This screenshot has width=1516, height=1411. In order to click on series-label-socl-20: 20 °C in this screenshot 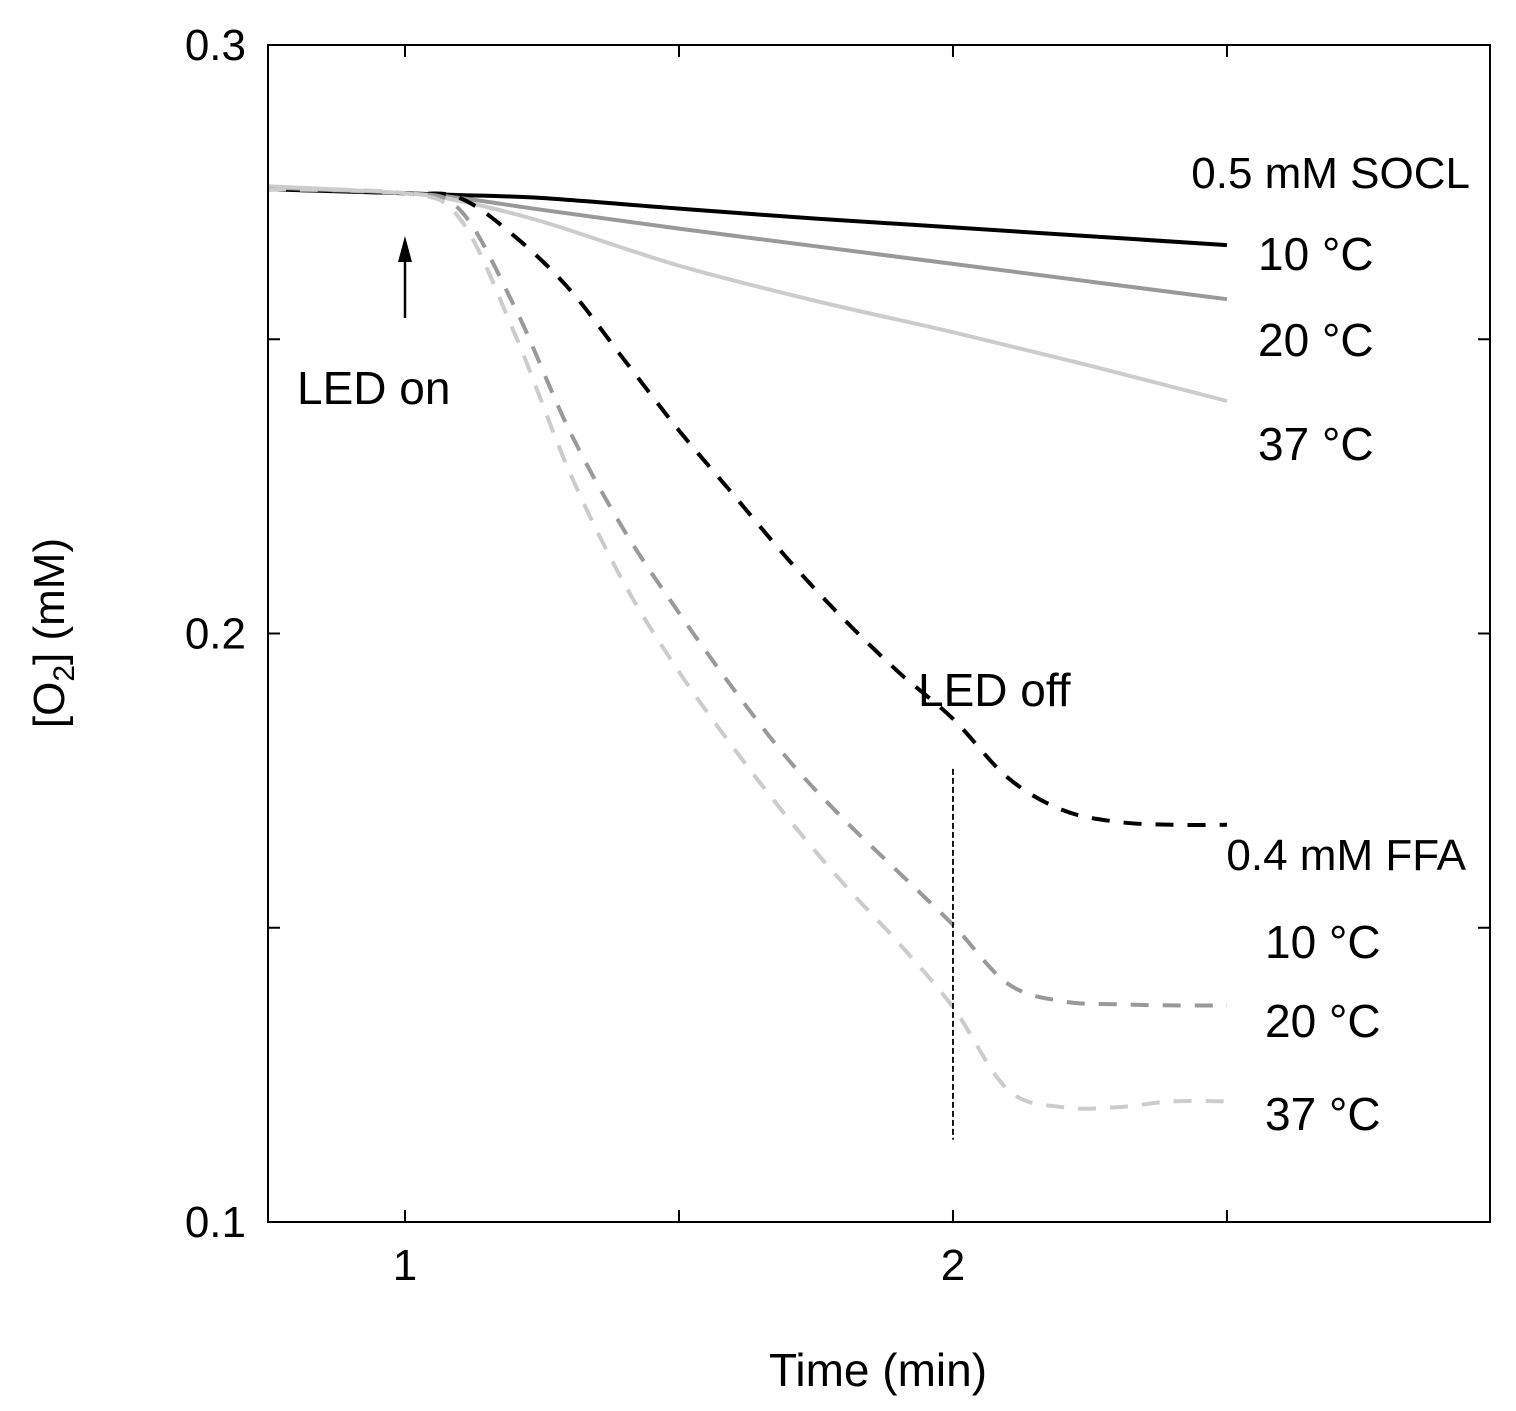, I will do `click(1316, 340)`.